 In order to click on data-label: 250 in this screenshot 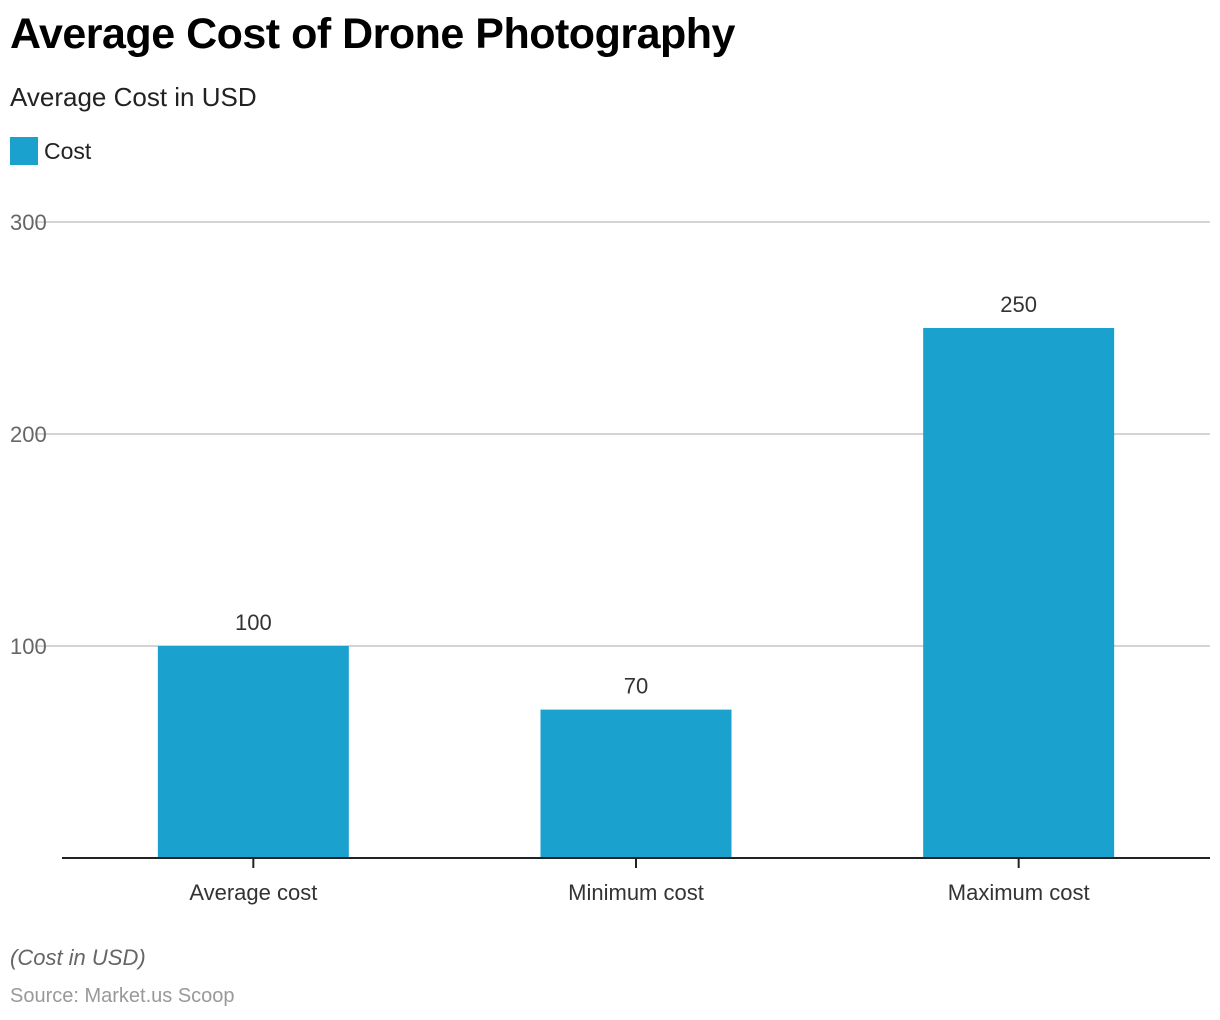, I will do `click(1018, 304)`.